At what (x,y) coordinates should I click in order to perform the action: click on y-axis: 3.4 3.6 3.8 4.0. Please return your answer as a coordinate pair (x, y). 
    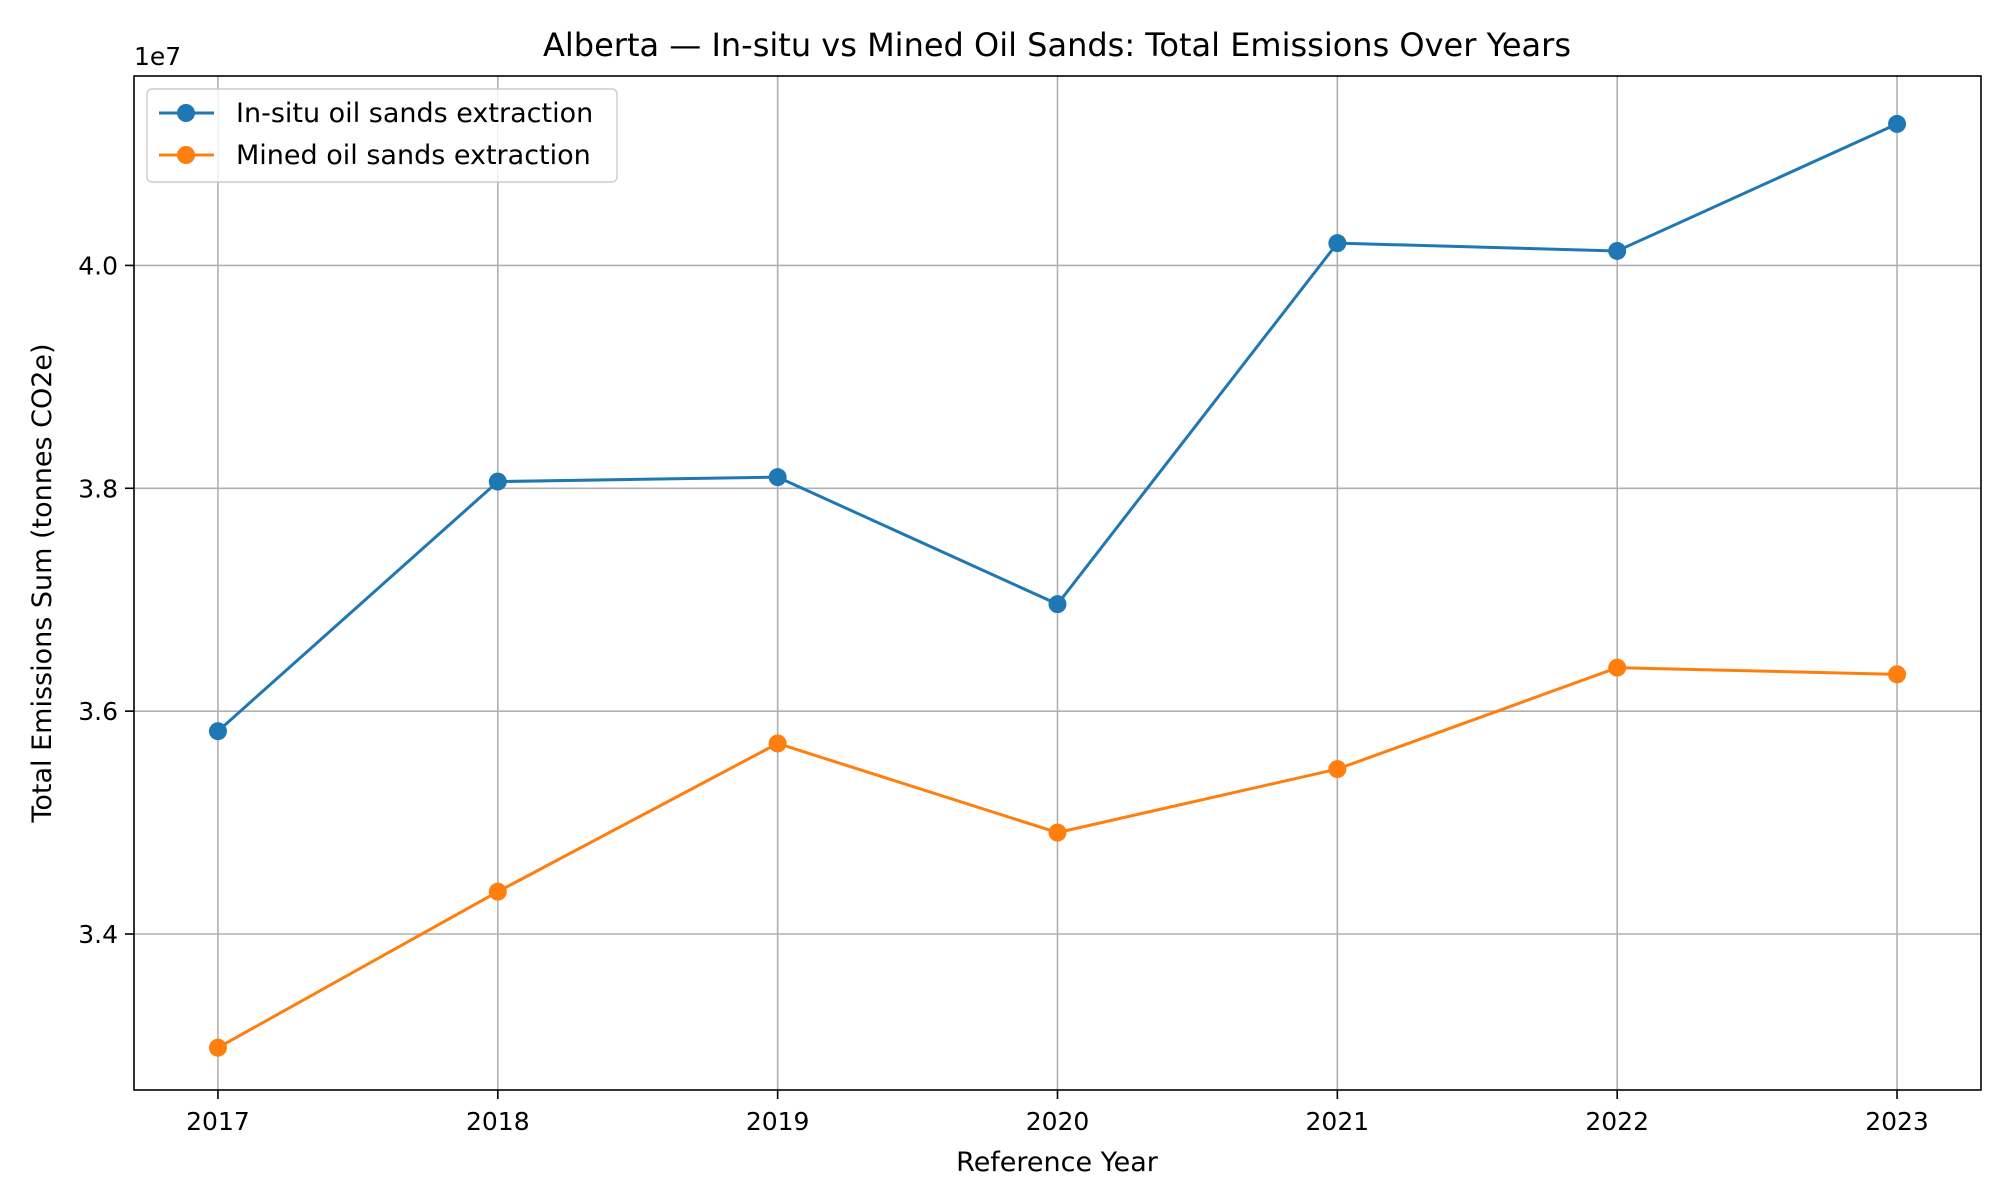
    Looking at the image, I should click on (106, 600).